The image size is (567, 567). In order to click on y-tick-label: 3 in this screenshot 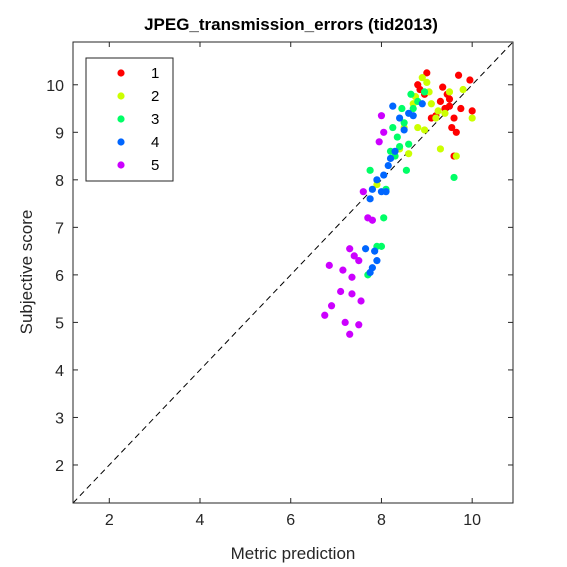, I will do `click(59, 418)`.